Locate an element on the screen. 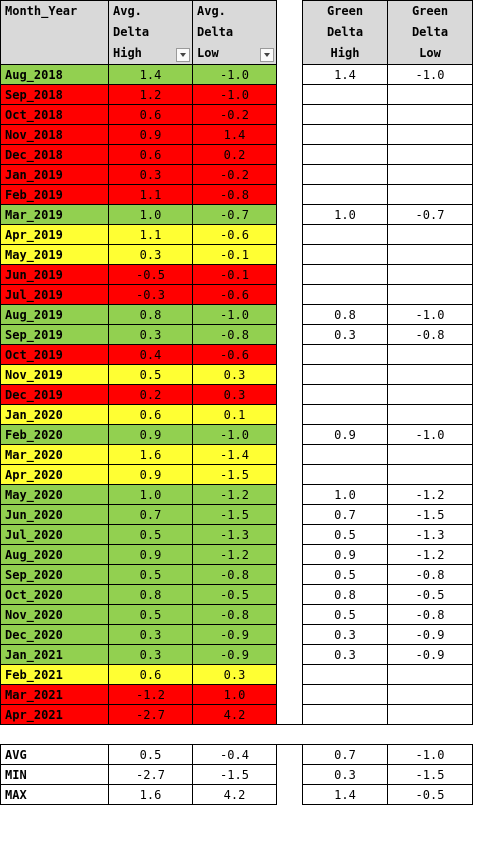 This screenshot has height=850, width=479. avg-delta-low-cell: 1.0 is located at coordinates (234, 694).